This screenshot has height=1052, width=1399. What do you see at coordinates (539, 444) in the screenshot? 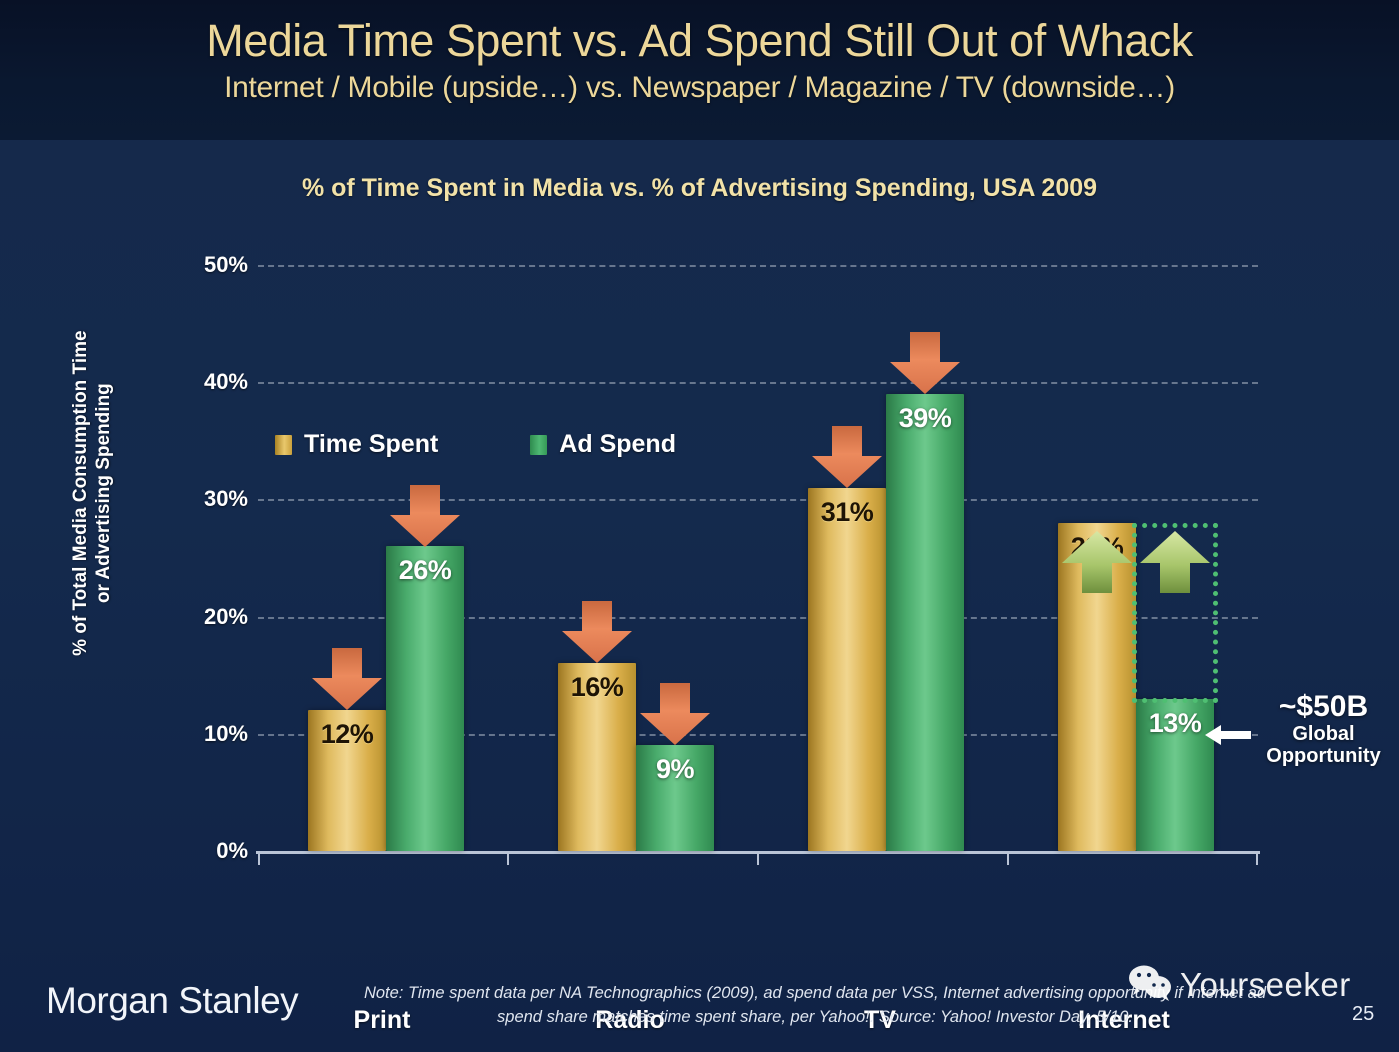
I see `legend-swatch-ad-spend-icon` at bounding box center [539, 444].